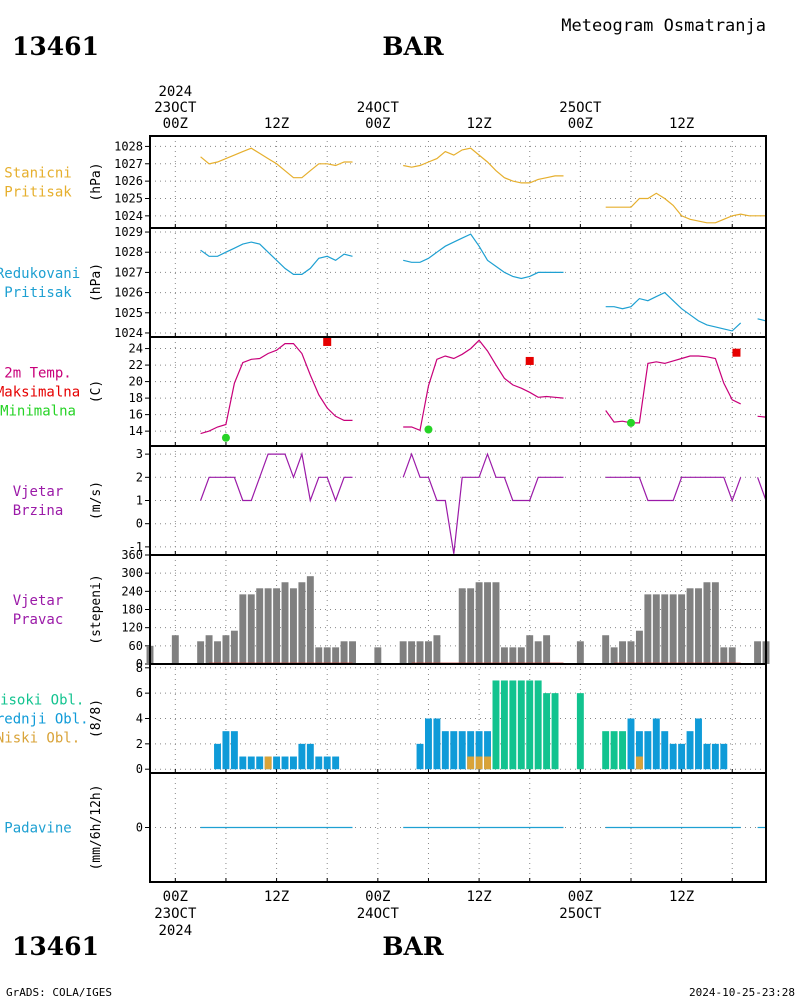 The image size is (800, 1004). I want to click on panel-label: Maksimalna, so click(40, 393).